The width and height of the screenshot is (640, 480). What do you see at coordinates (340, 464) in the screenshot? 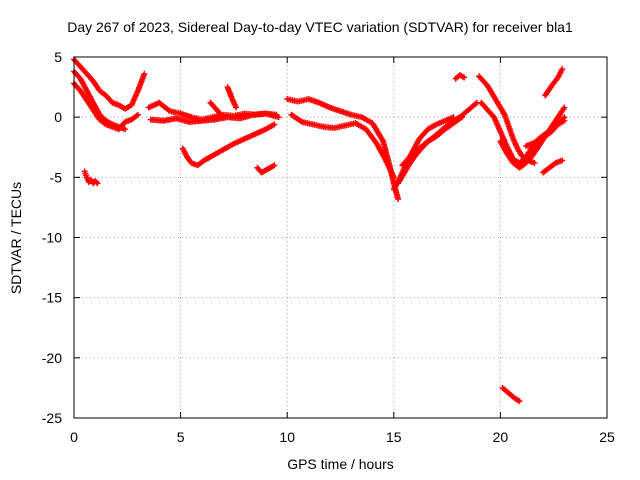
I see `x-axis-label: GPS time / hours` at bounding box center [340, 464].